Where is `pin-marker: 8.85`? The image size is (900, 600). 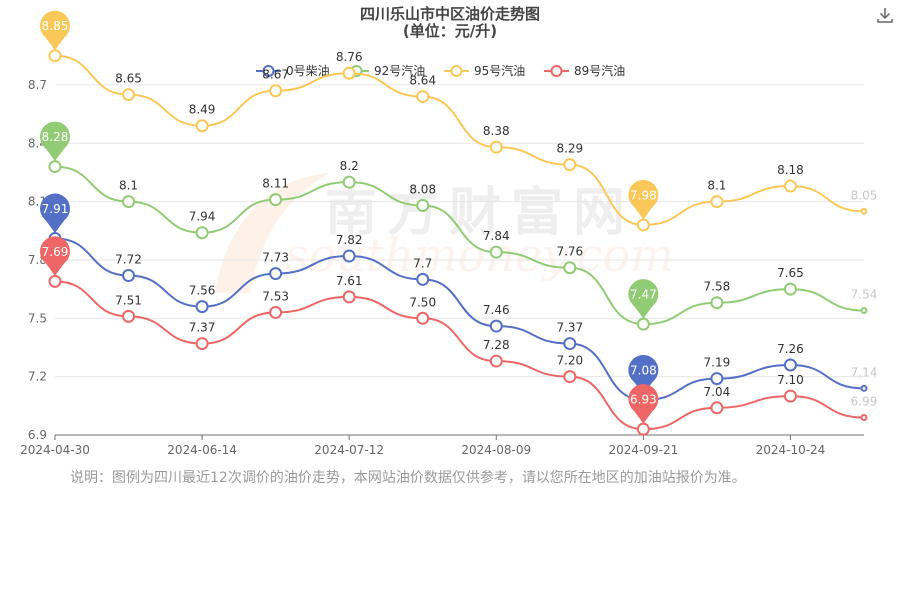 pin-marker: 8.85 is located at coordinates (55, 30).